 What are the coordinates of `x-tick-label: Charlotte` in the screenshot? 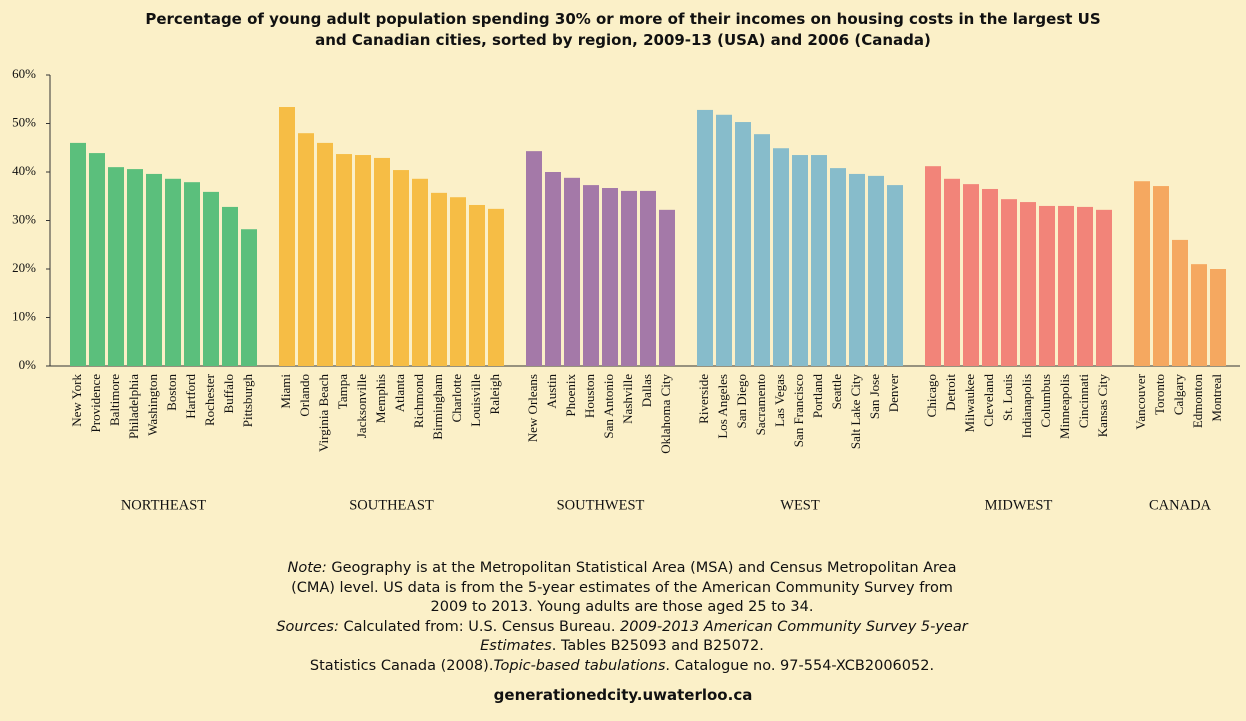 It's located at (456, 398).